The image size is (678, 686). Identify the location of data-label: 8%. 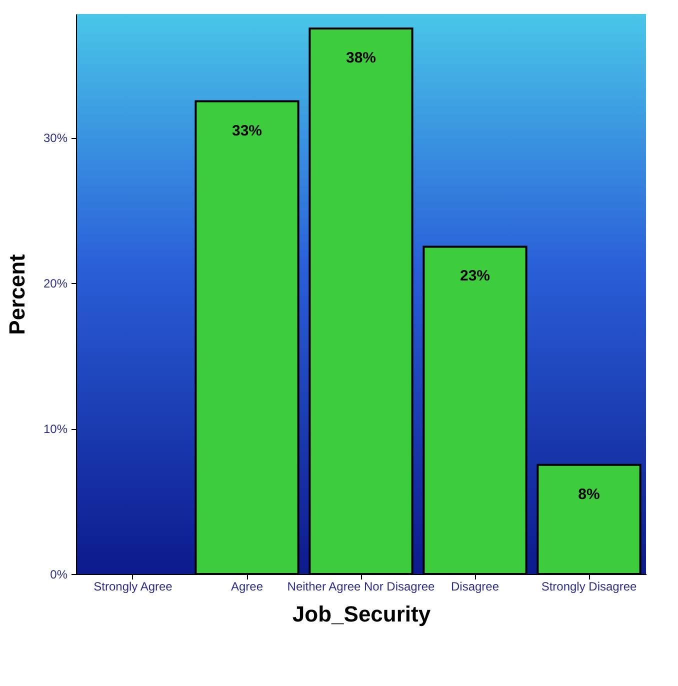
(589, 494).